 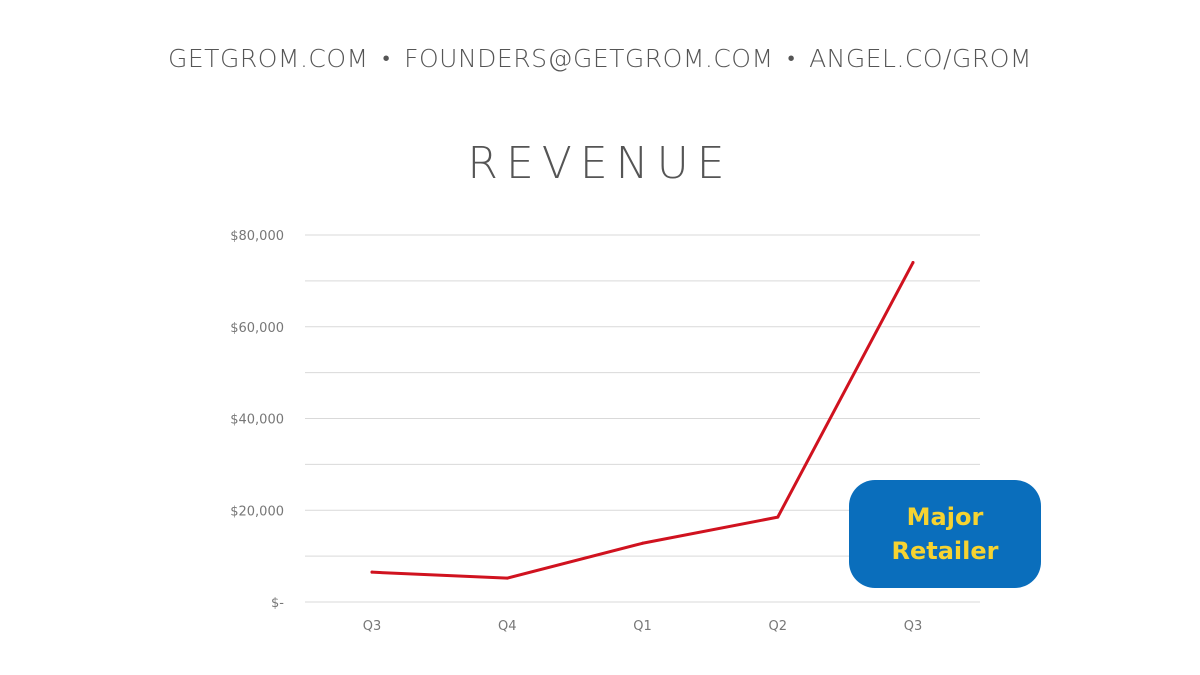 What do you see at coordinates (277, 603) in the screenshot?
I see `y-tick-label: $-` at bounding box center [277, 603].